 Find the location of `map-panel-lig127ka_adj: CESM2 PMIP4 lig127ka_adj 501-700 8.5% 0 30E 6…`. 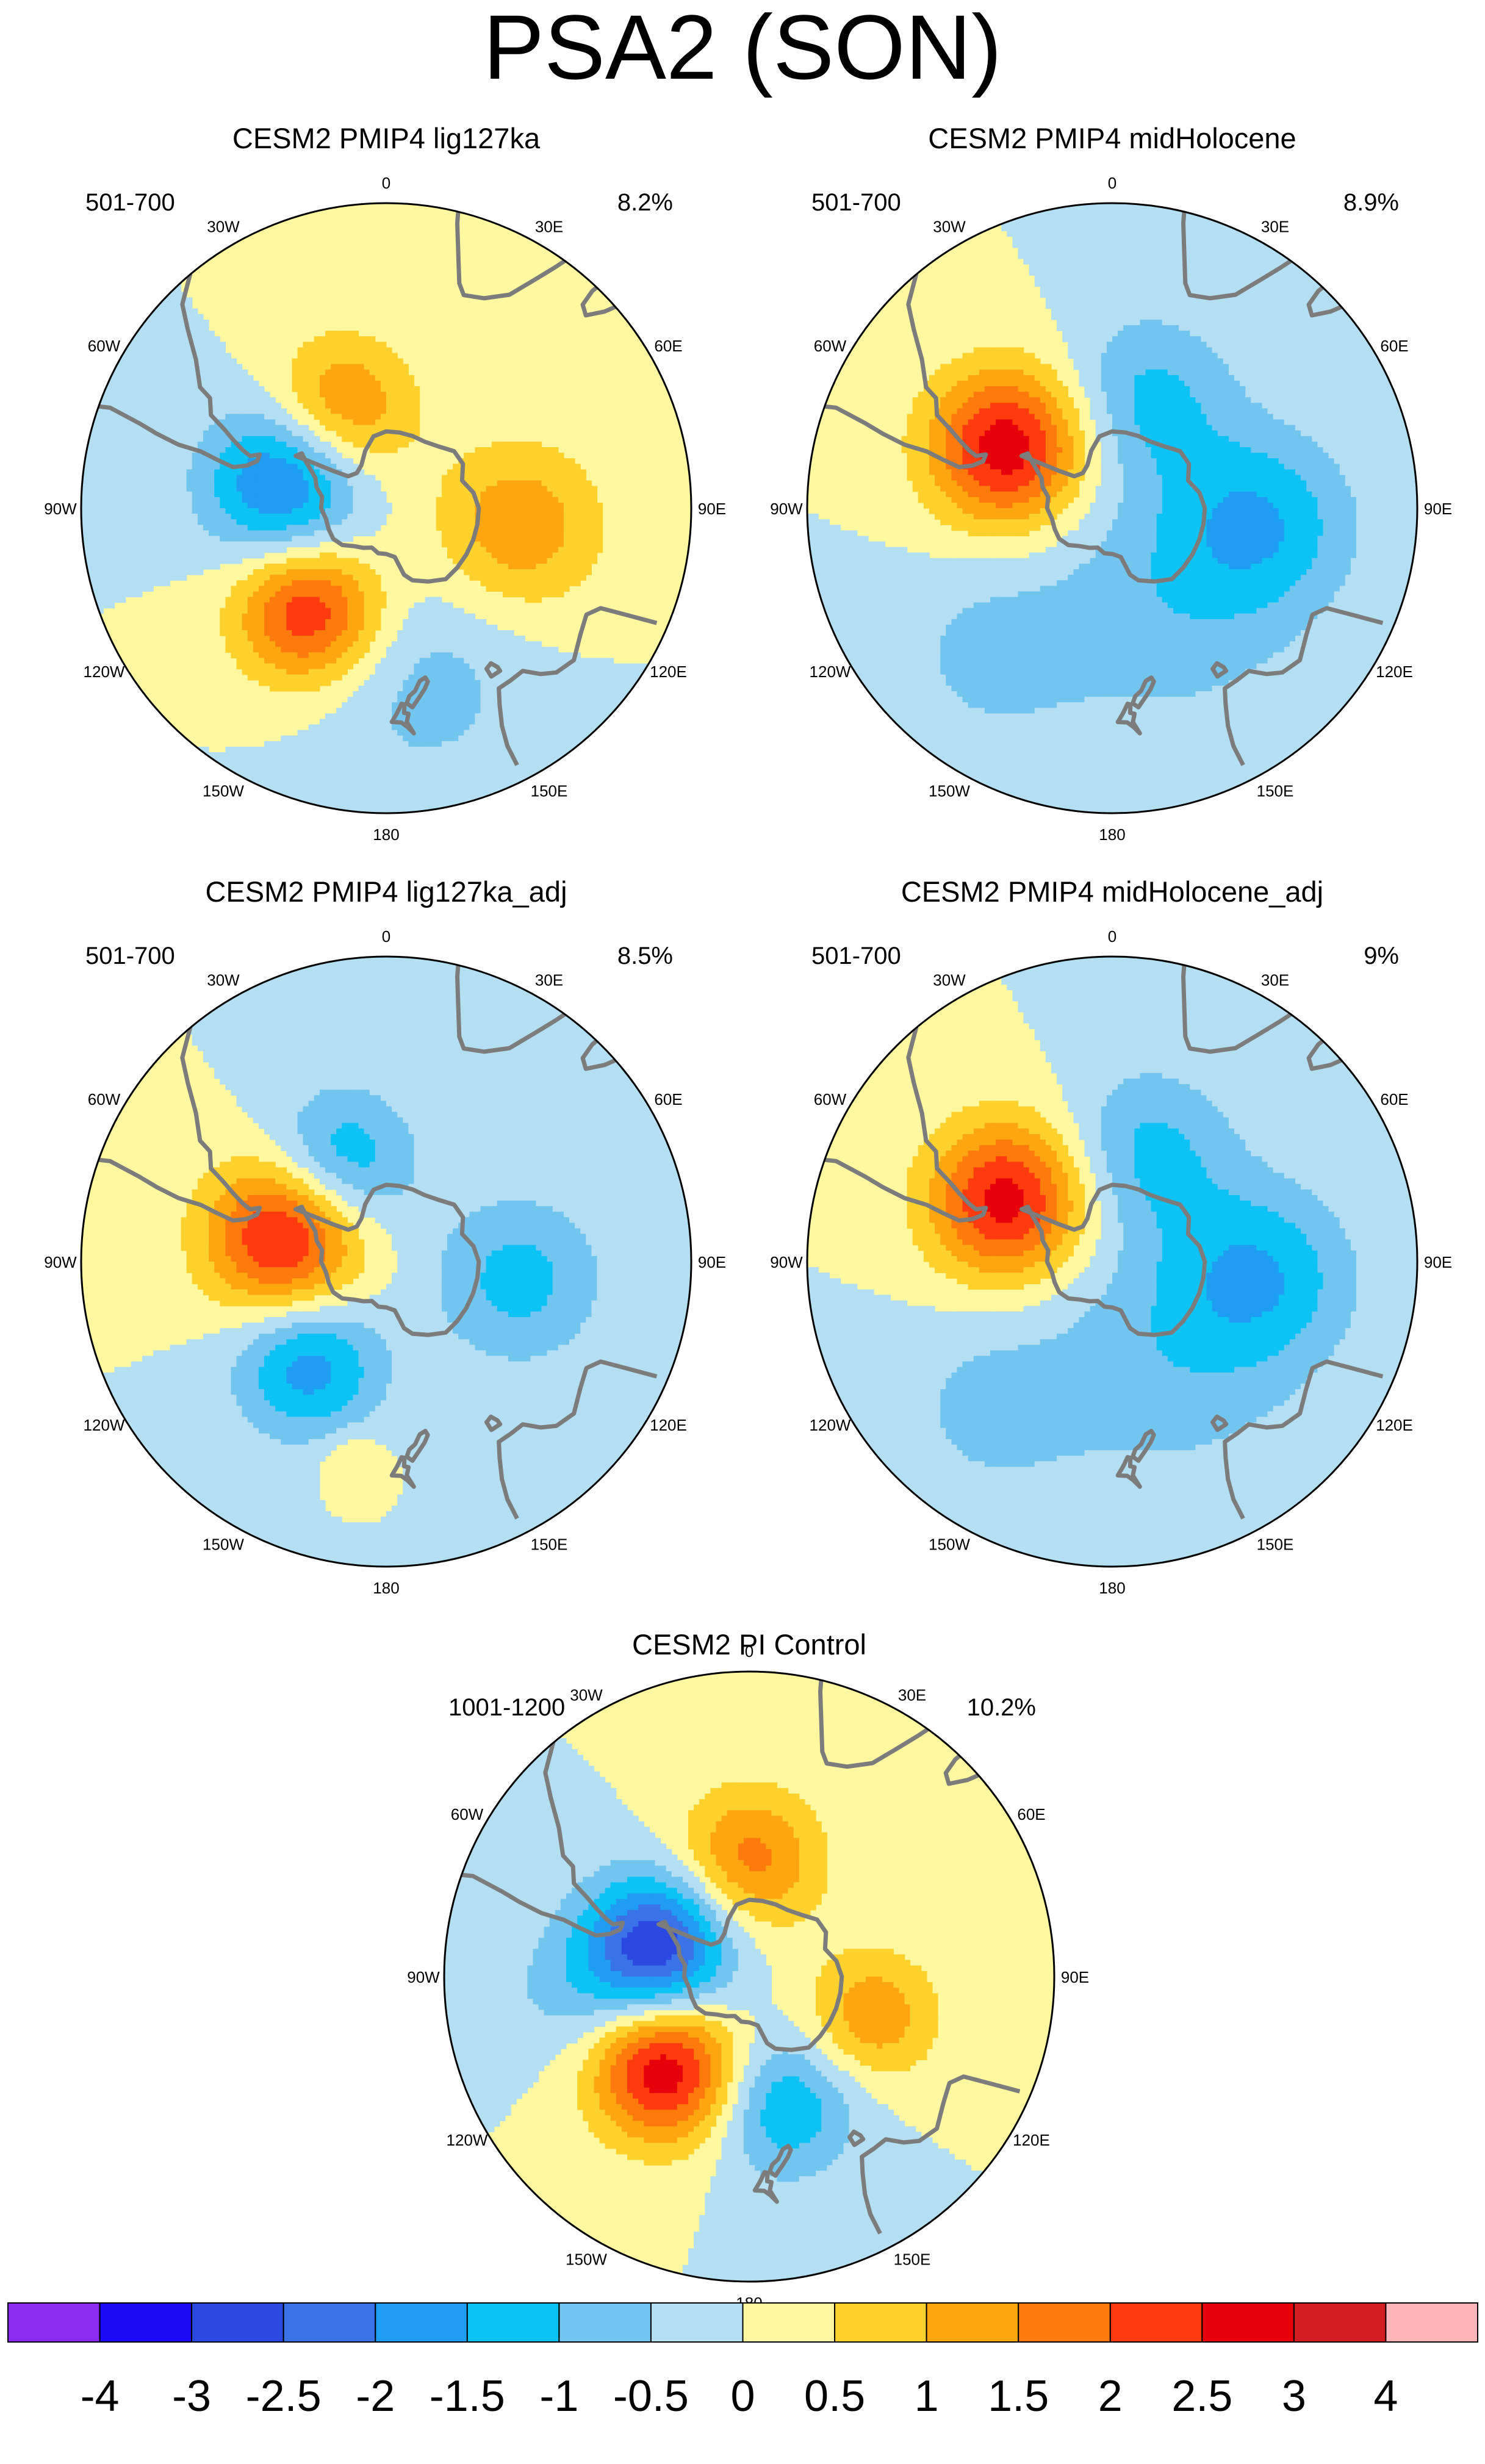

map-panel-lig127ka_adj: CESM2 PMIP4 lig127ka_adj 501-700 8.5% 0 30E 6… is located at coordinates (385, 1236).